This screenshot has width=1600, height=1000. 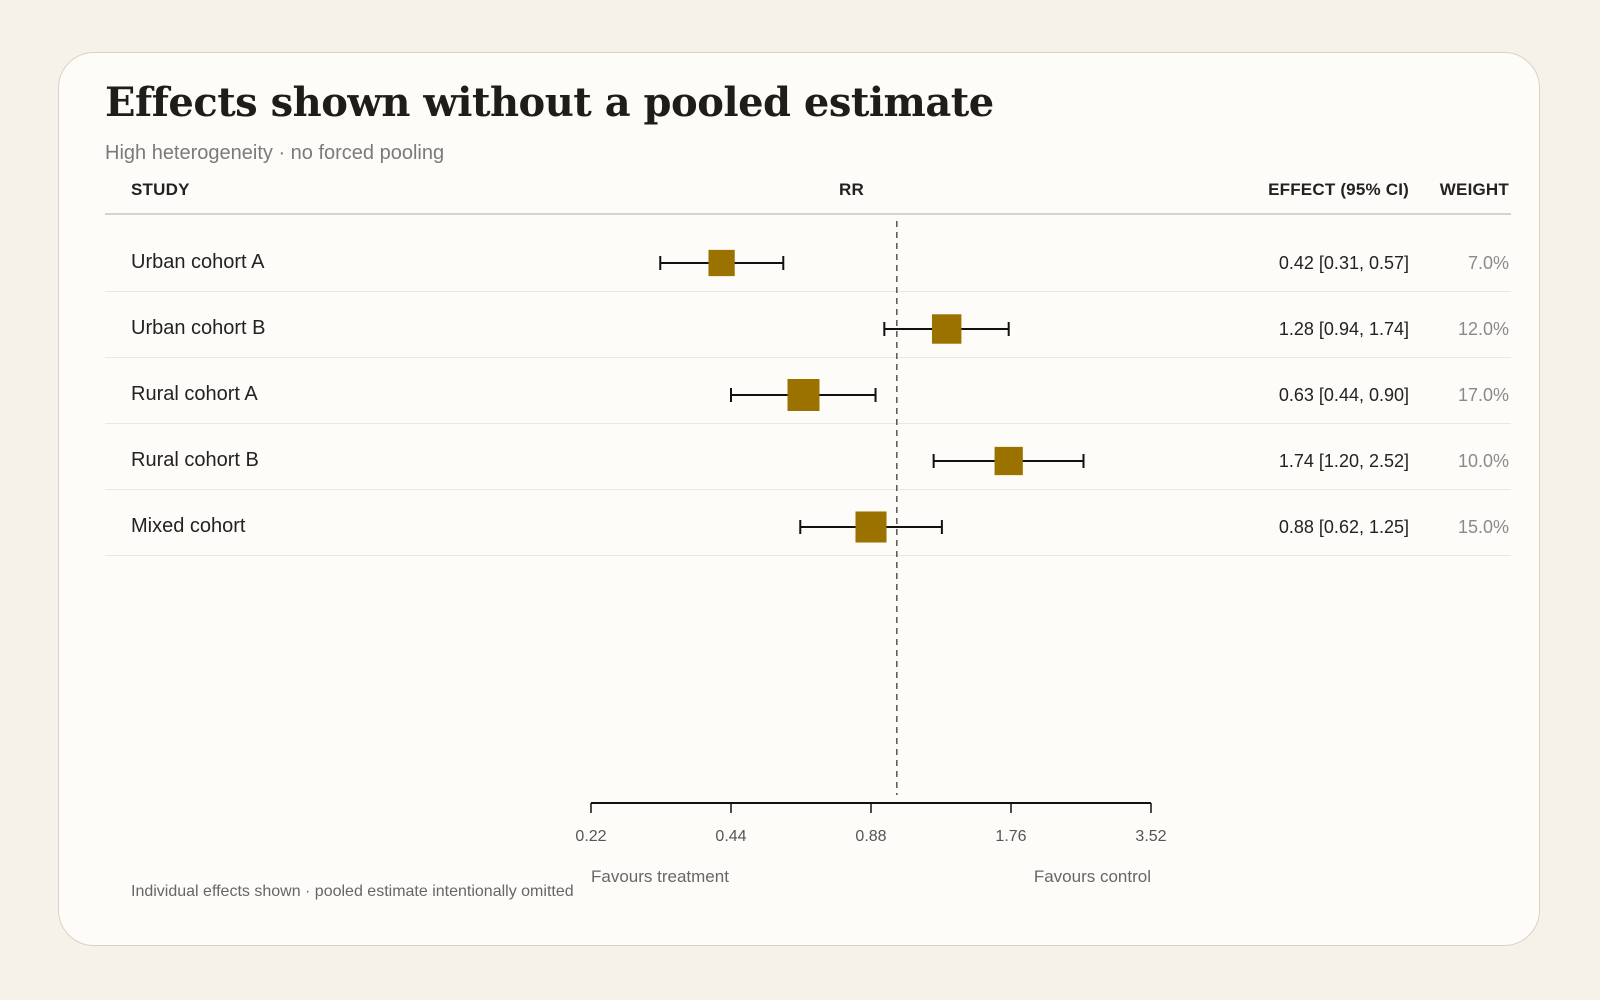 What do you see at coordinates (275, 153) in the screenshot?
I see `chart-subtitle: High heterogeneity · no forced pooling` at bounding box center [275, 153].